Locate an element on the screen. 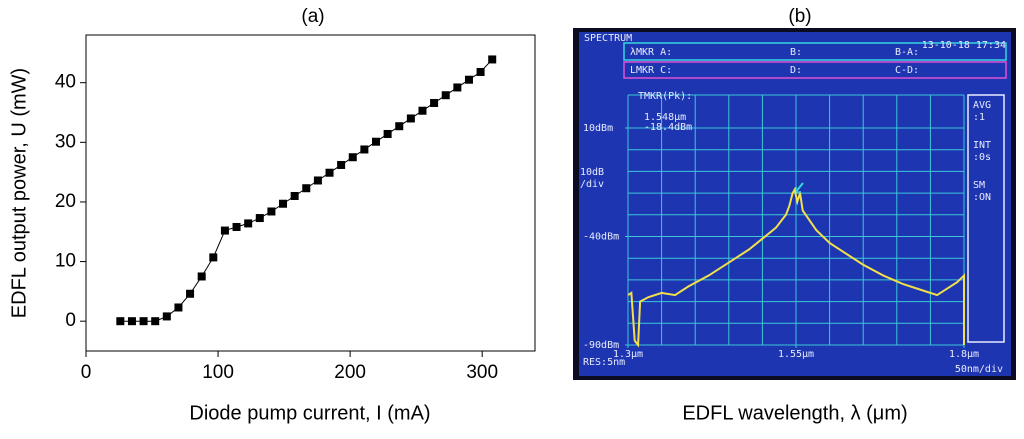  y-tick-label: 10dBm is located at coordinates (598, 128).